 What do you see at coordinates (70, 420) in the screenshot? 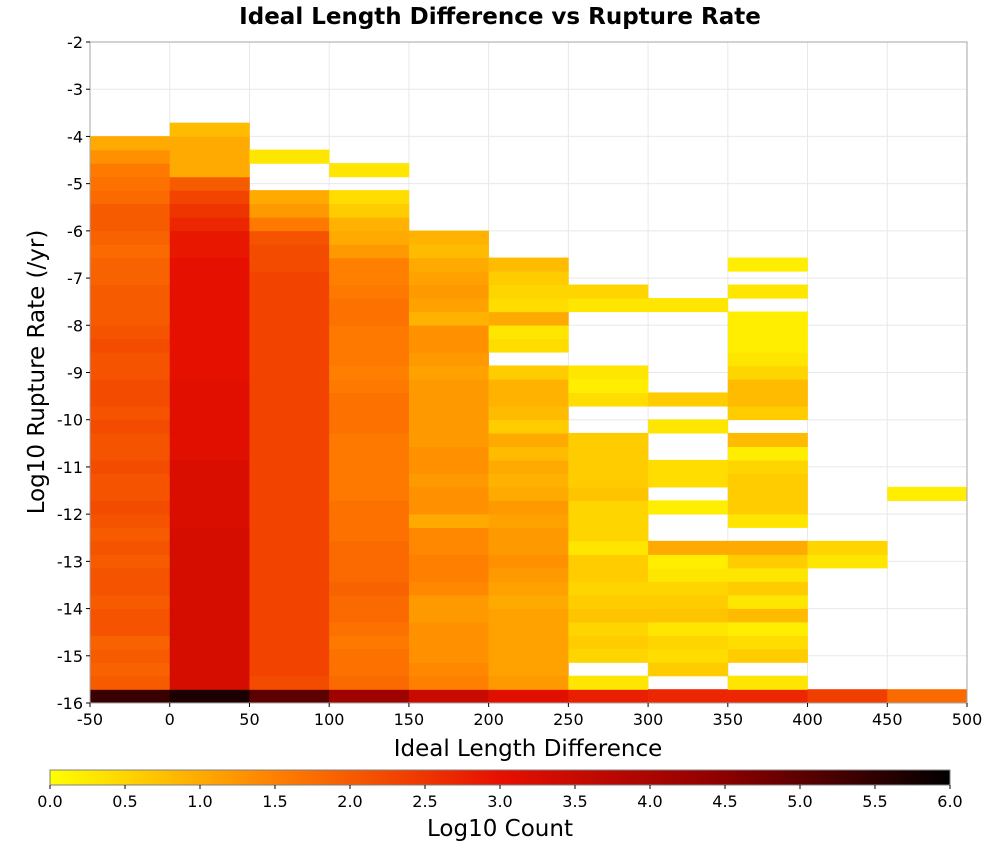
I see `y-tick-label: -10` at bounding box center [70, 420].